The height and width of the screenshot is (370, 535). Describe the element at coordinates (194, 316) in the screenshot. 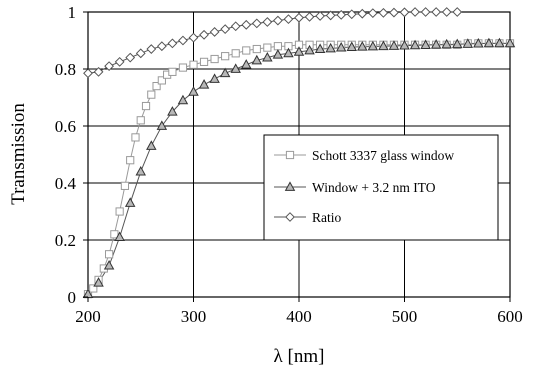

I see `x-tick-label: 300` at that location.